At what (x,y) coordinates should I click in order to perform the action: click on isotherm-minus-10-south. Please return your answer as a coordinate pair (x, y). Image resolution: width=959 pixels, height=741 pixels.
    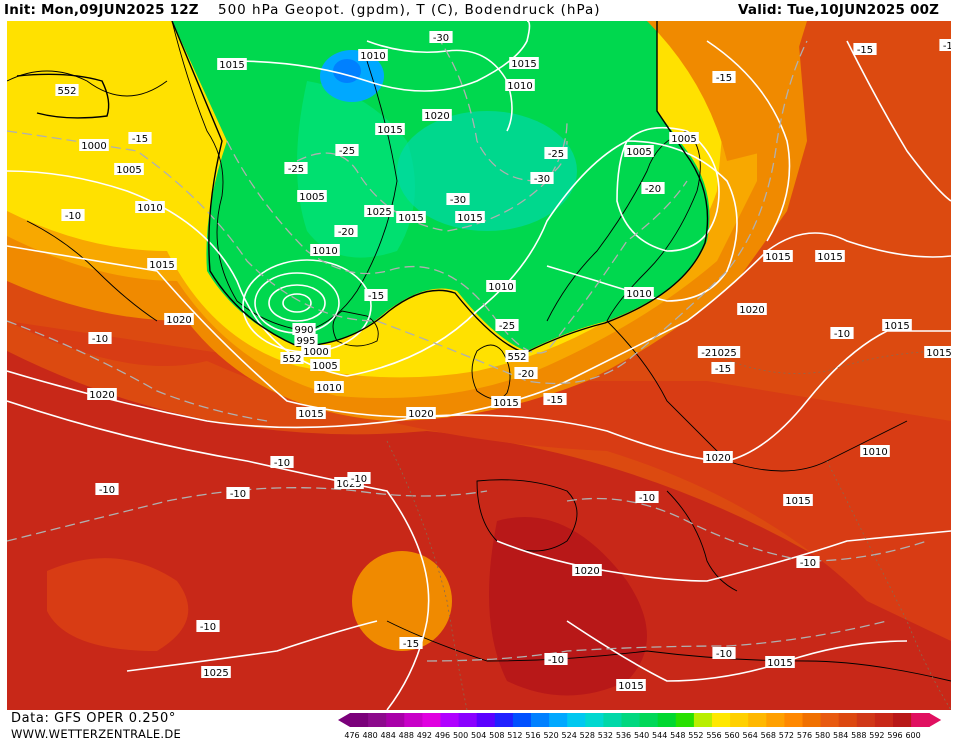
    Looking at the image, I should click on (247, 514).